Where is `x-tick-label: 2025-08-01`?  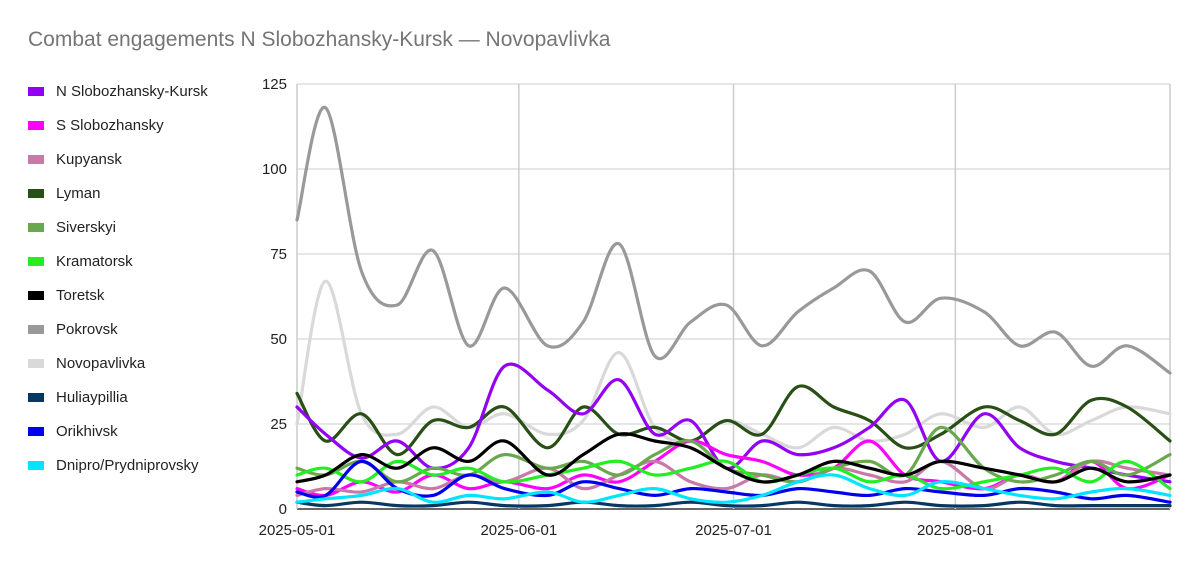
x-tick-label: 2025-08-01 is located at coordinates (955, 530).